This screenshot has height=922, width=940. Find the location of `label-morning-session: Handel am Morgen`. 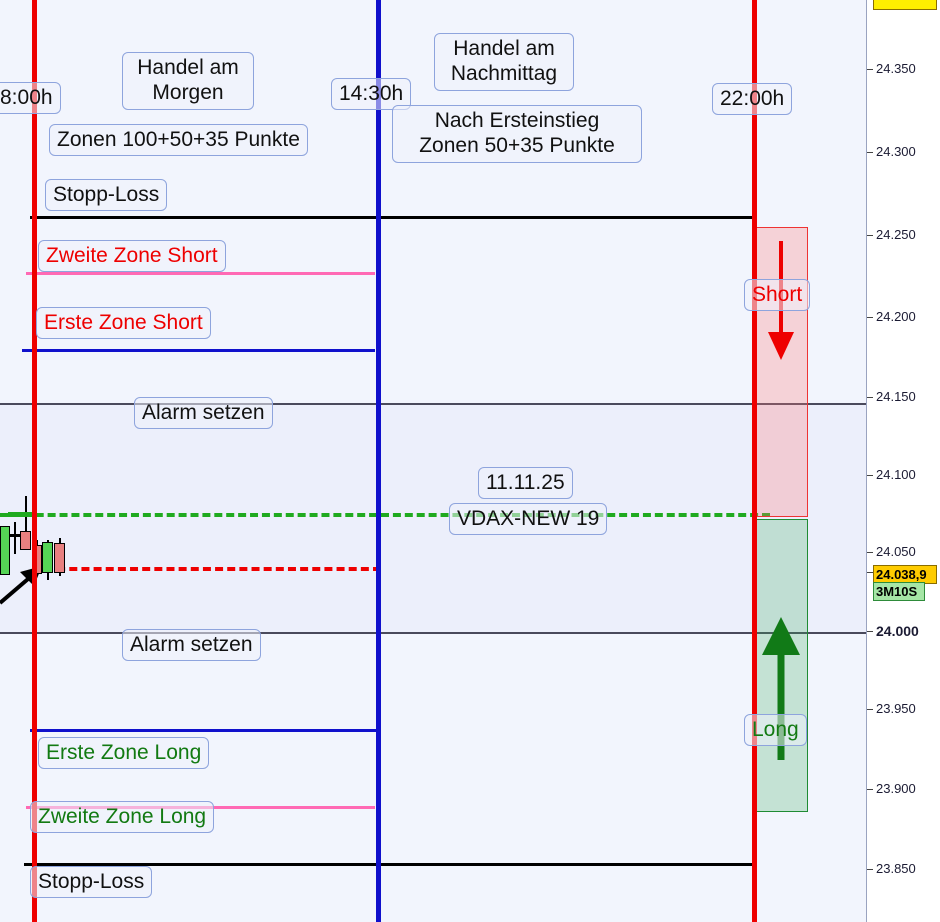

label-morning-session: Handel am Morgen is located at coordinates (188, 81).